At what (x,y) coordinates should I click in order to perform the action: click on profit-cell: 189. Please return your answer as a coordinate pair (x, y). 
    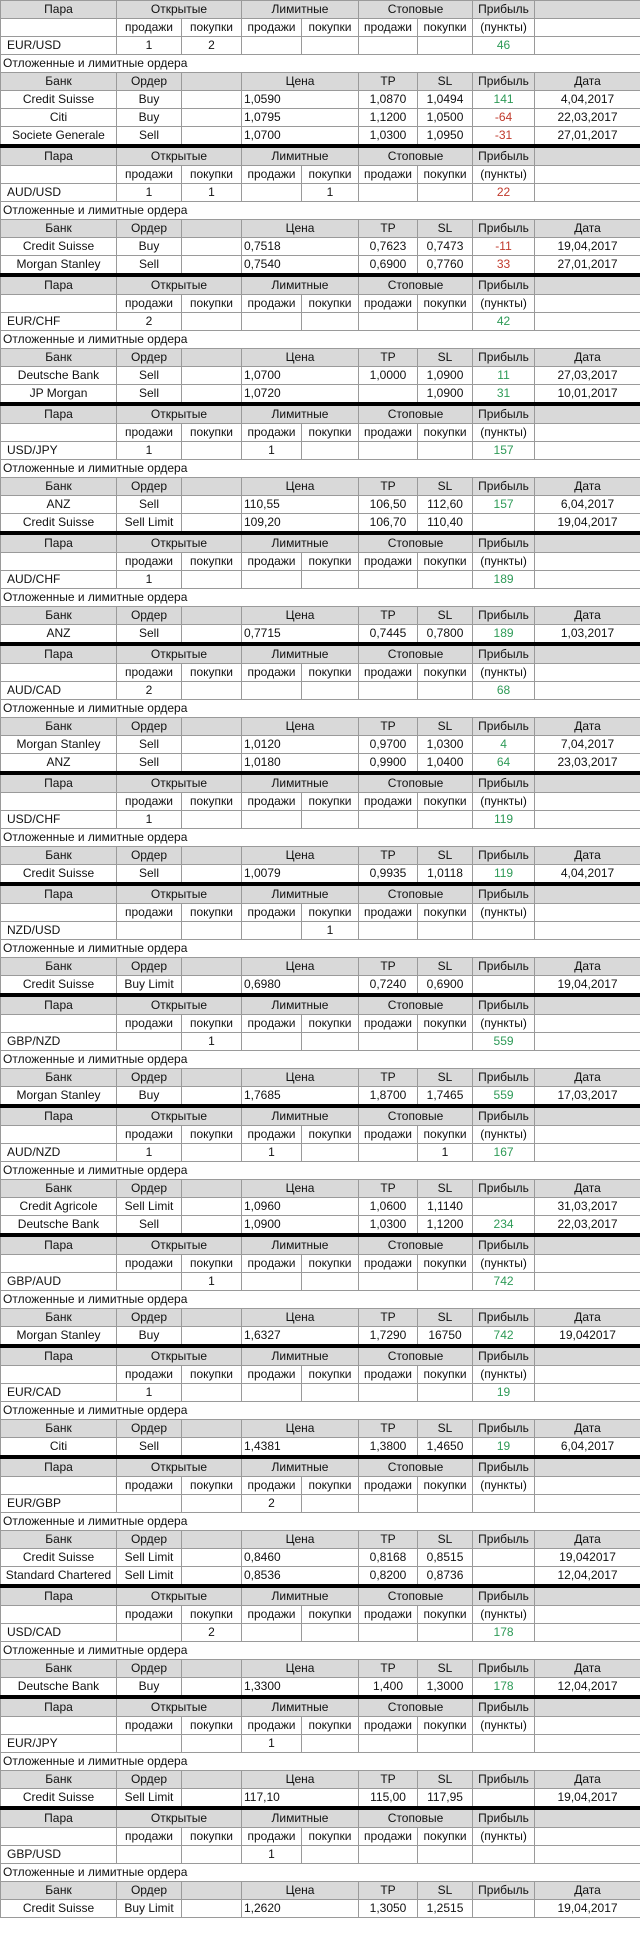
    Looking at the image, I should click on (504, 579).